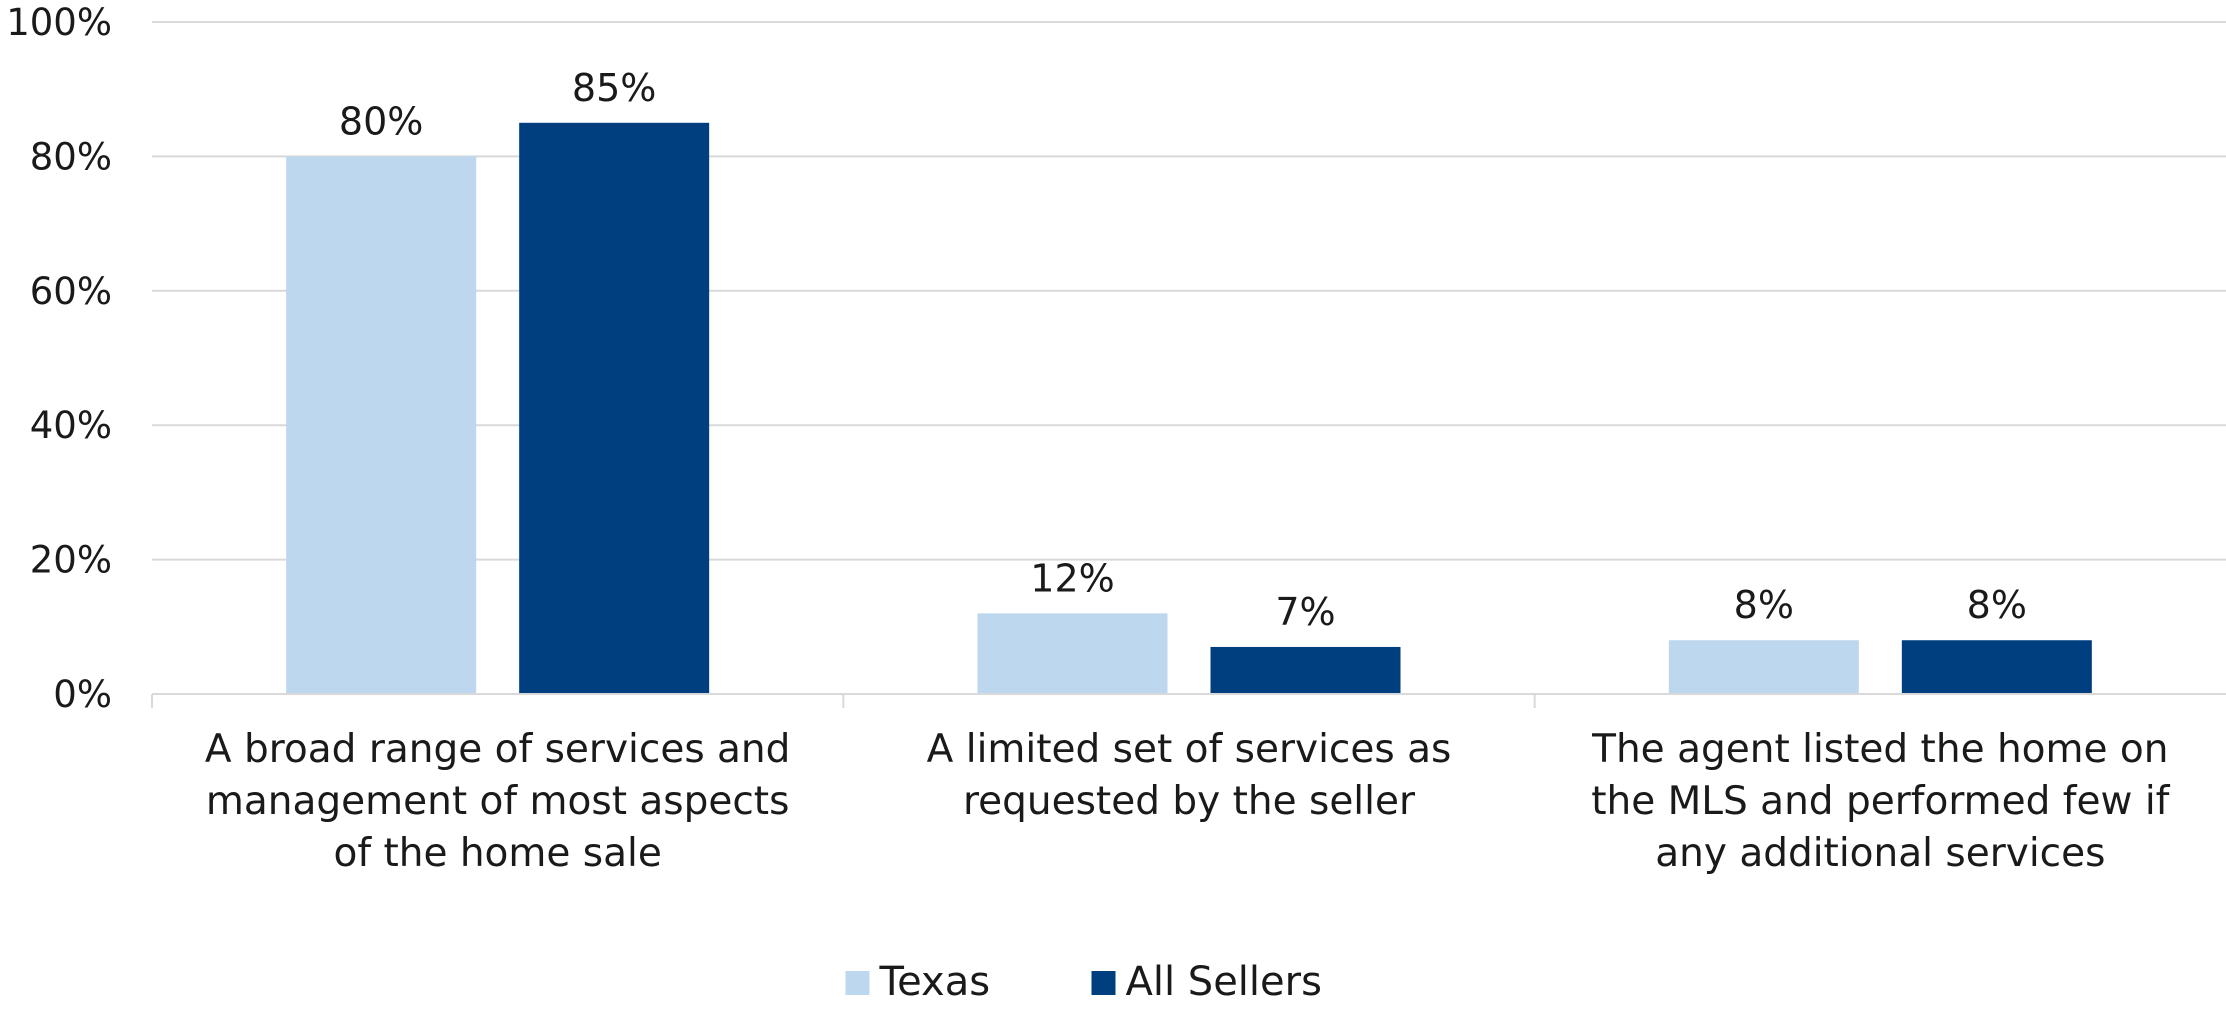 The width and height of the screenshot is (2226, 1014). Describe the element at coordinates (1083, 982) in the screenshot. I see `legend: Texas All Sellers` at that location.